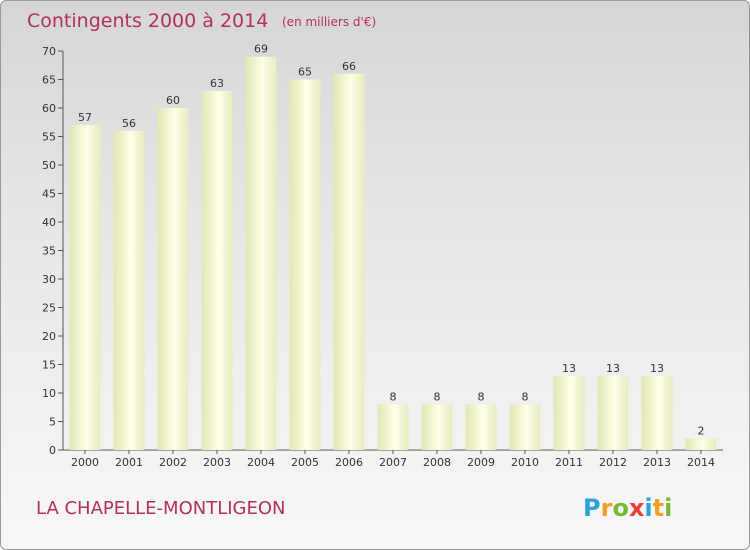  Describe the element at coordinates (701, 431) in the screenshot. I see `bar-value-label: 2` at that location.